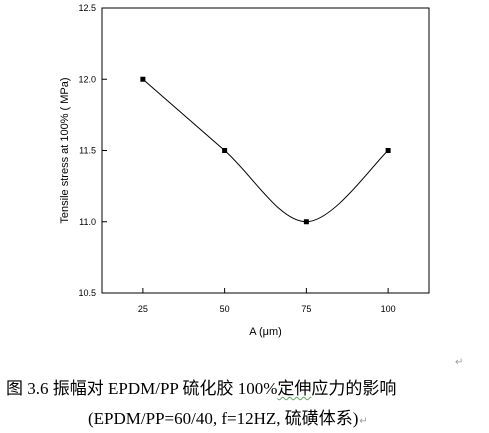 This screenshot has height=433, width=489. What do you see at coordinates (388, 309) in the screenshot?
I see `x-tick-label: 100` at bounding box center [388, 309].